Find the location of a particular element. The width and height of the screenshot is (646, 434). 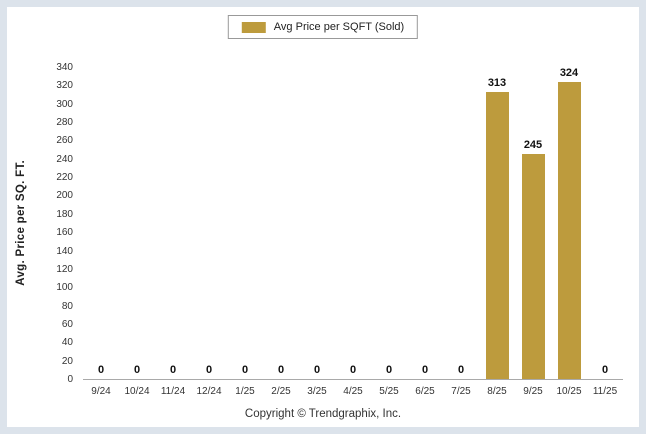

x-tick-label: 4/25 is located at coordinates (353, 391).